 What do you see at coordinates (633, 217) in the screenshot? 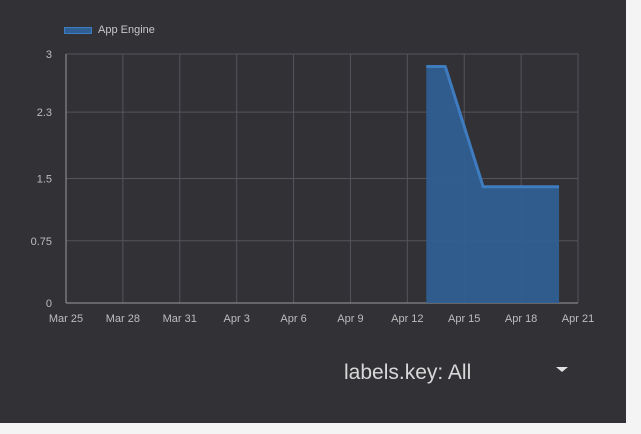
I see `page-margin-right` at bounding box center [633, 217].